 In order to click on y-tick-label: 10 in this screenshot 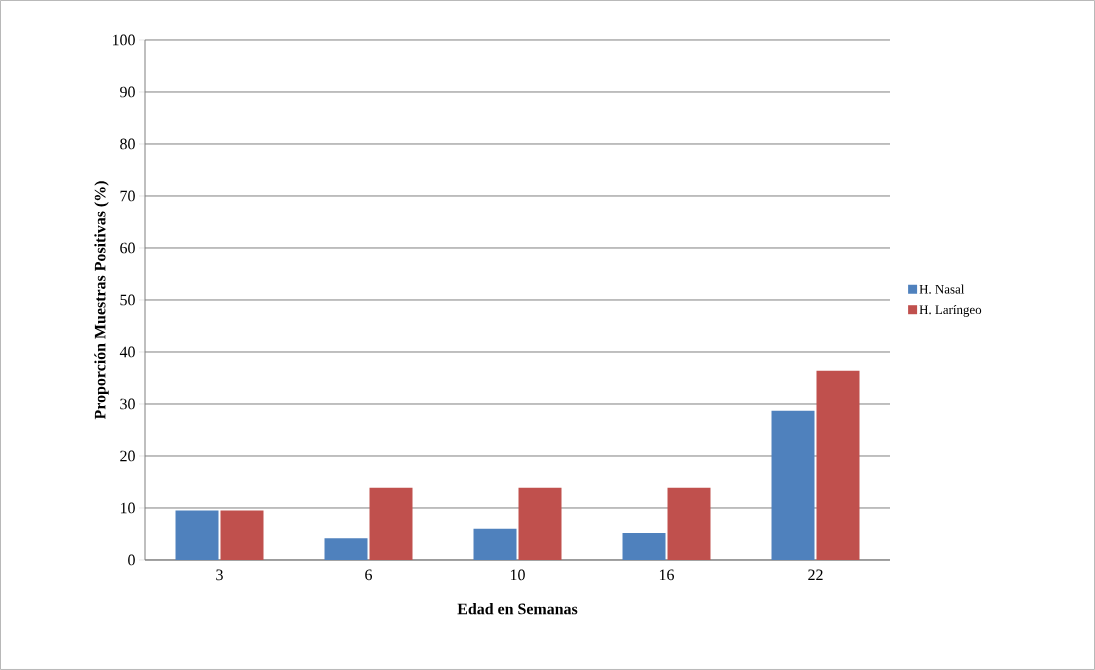, I will do `click(127, 508)`.